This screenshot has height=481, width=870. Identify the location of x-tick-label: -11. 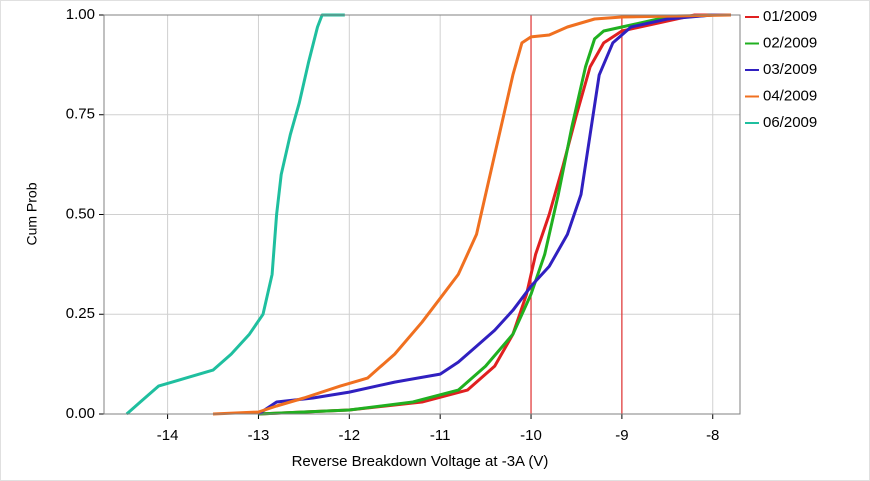
(440, 435).